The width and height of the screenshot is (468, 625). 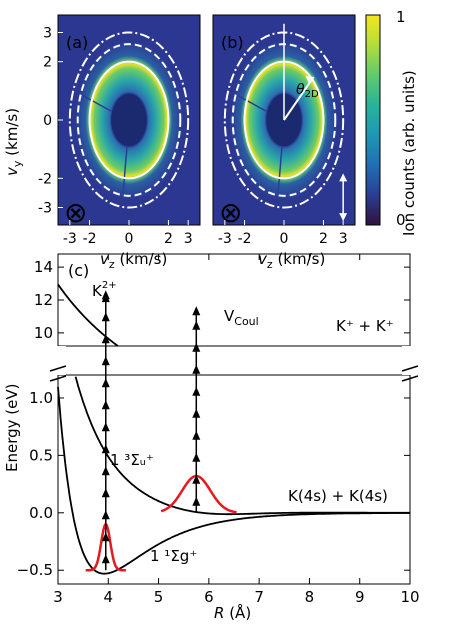 I want to click on panel-c-xtick-label: 4, so click(x=109, y=597).